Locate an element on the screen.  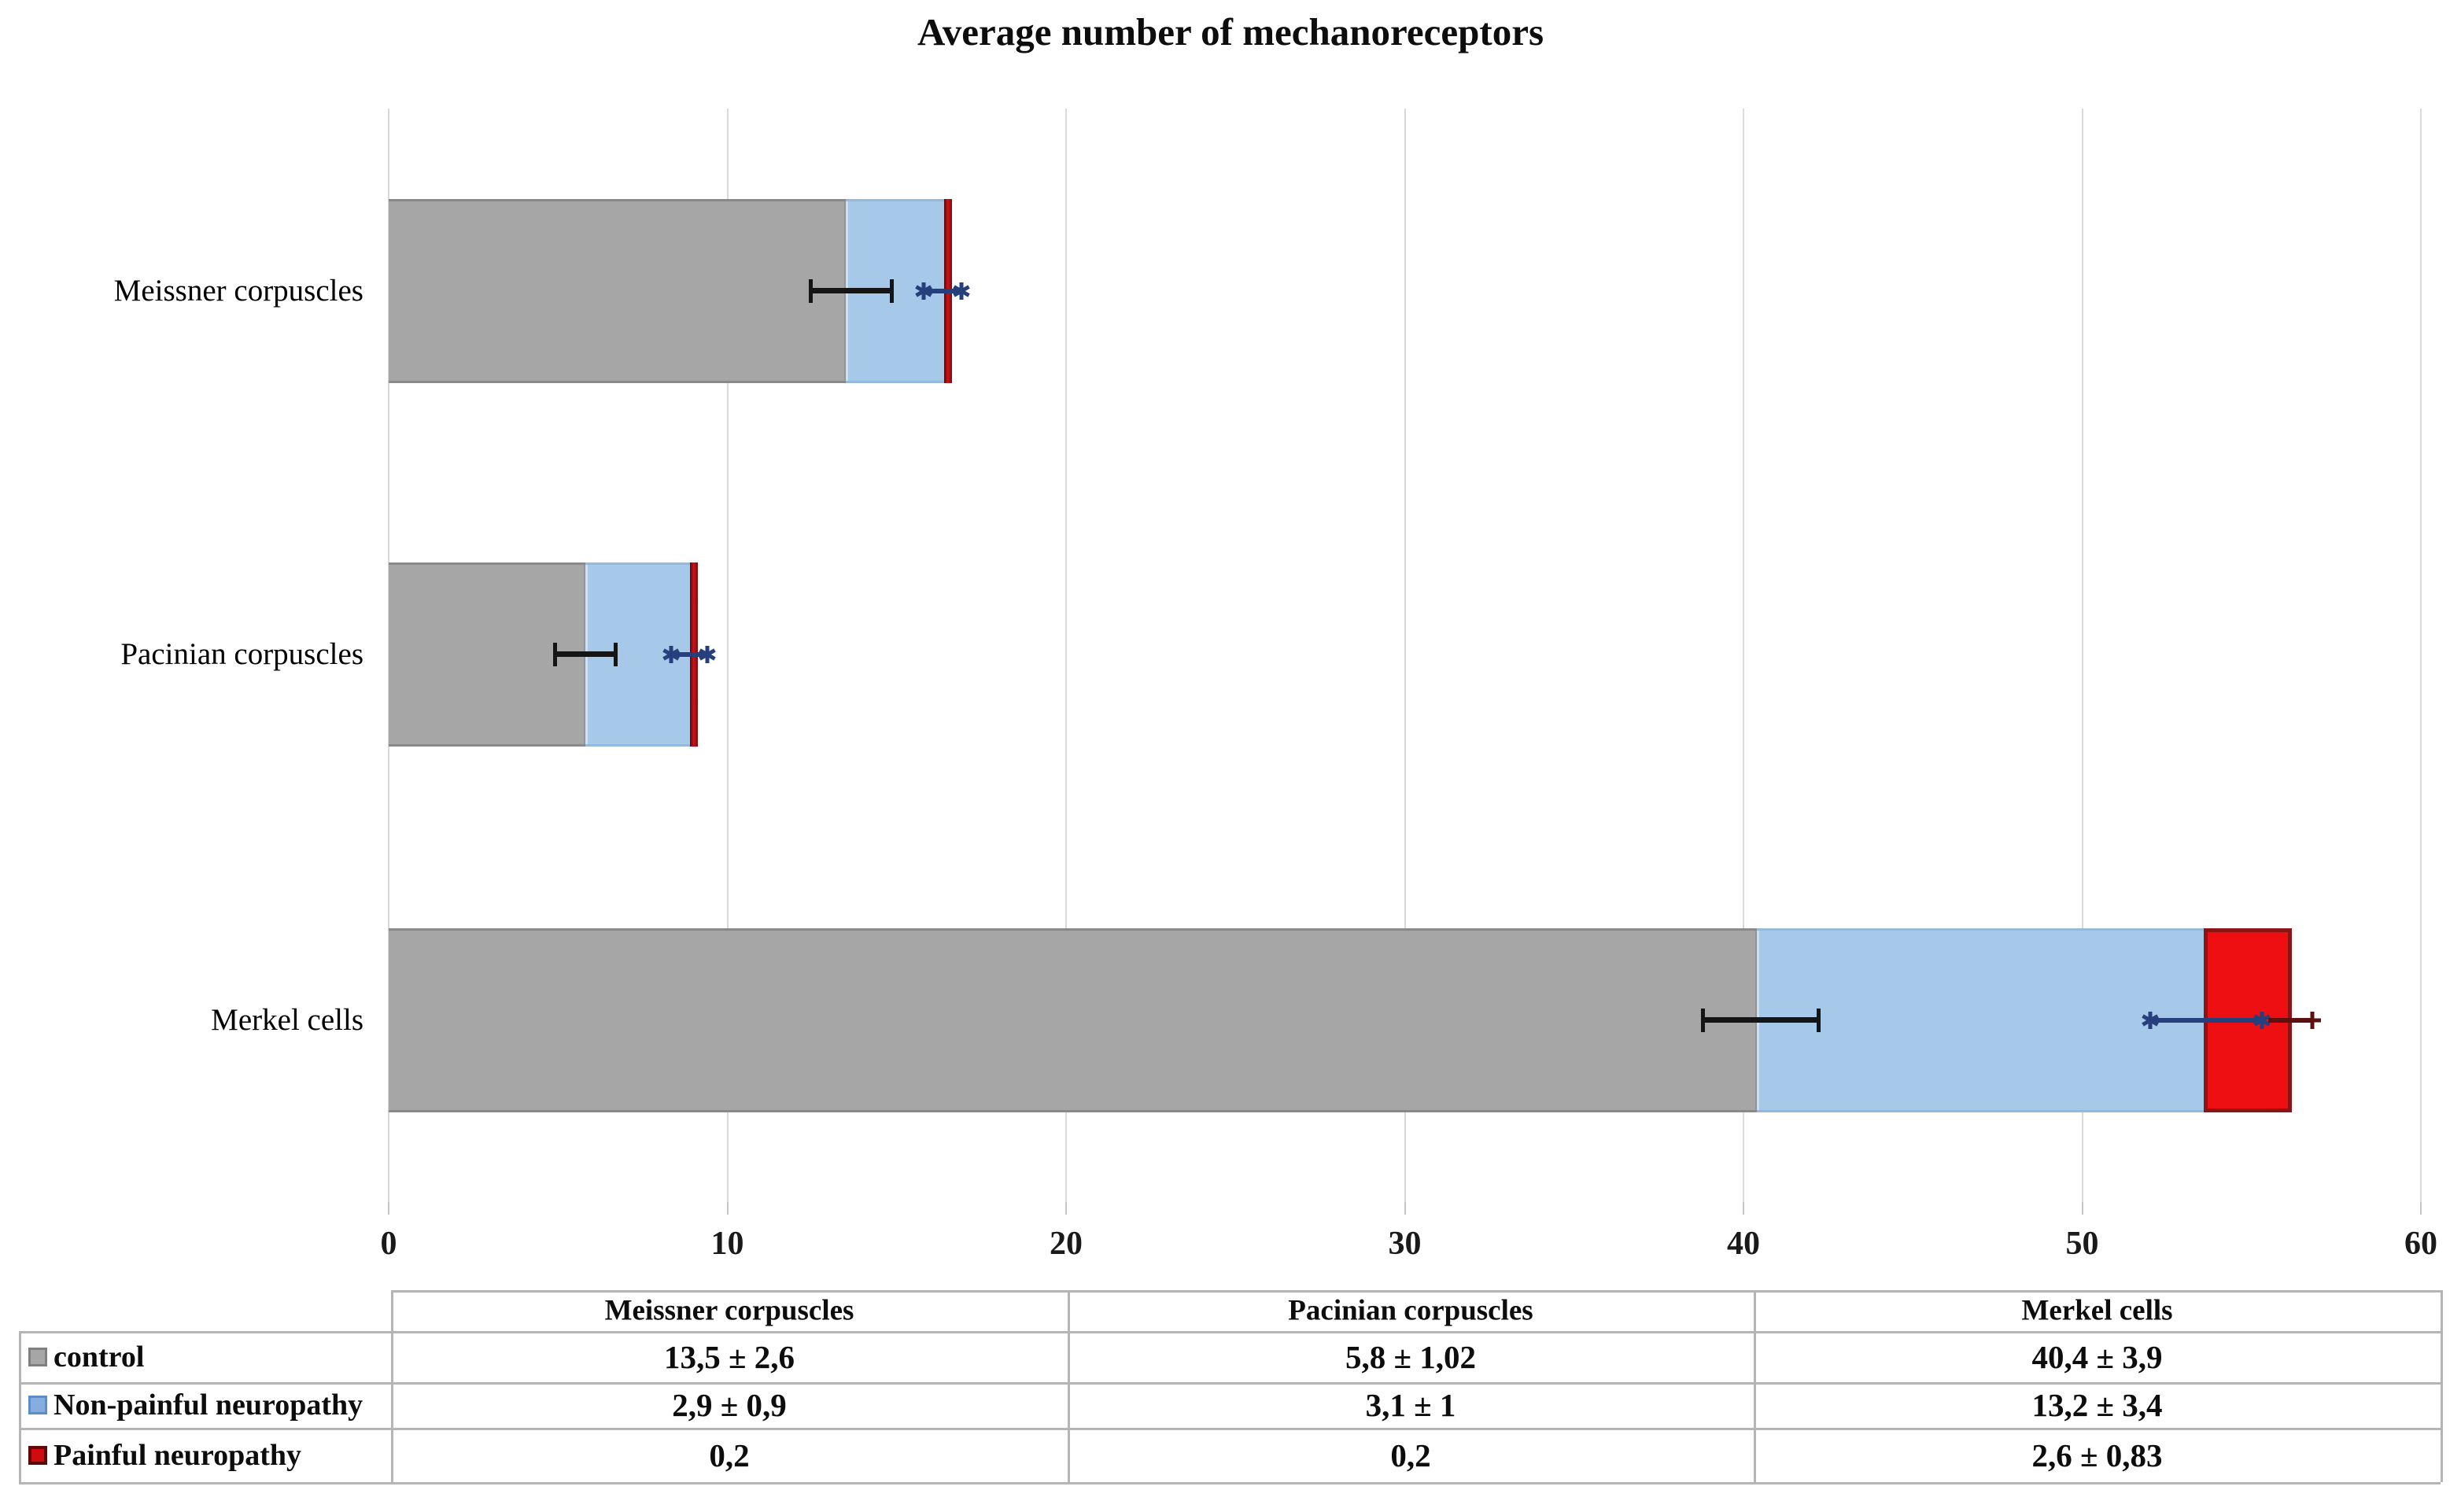
x-tick-label: 50 is located at coordinates (2082, 1244).